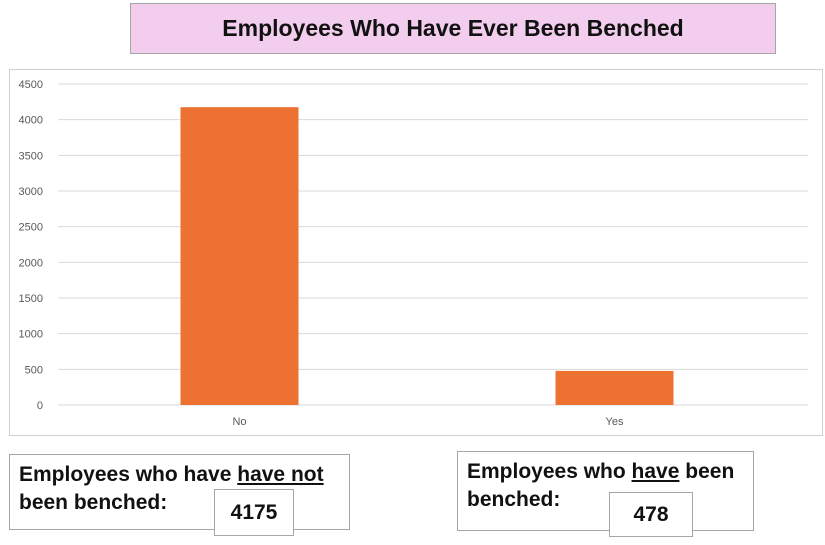 This screenshot has width=825, height=545. Describe the element at coordinates (514, 499) in the screenshot. I see `benched-line2: benched:` at that location.